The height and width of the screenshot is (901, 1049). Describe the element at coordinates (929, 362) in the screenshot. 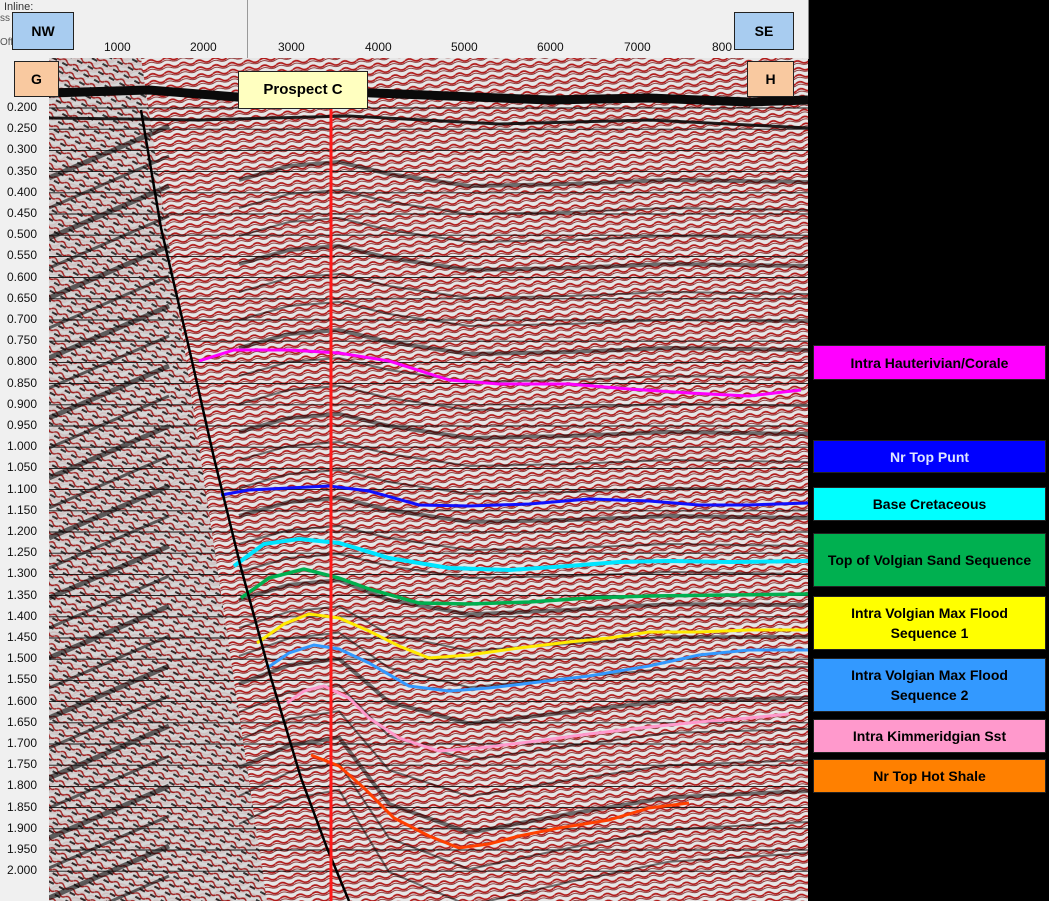

I see `legend-intra-hauterivian: Intra Hauterivian/Corale` at that location.